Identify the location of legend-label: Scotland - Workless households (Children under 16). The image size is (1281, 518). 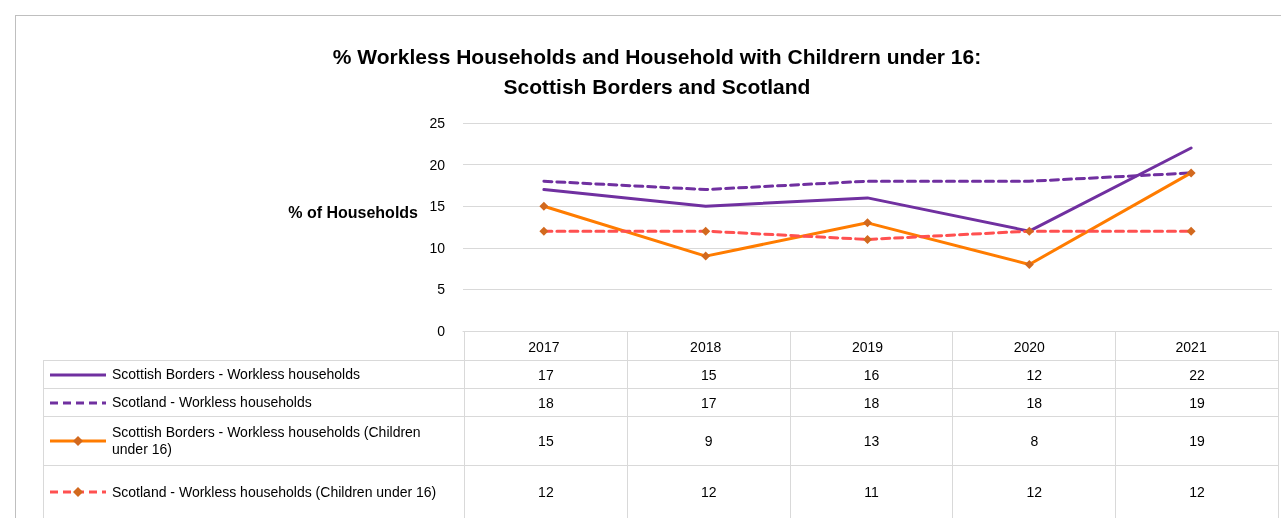
(274, 492).